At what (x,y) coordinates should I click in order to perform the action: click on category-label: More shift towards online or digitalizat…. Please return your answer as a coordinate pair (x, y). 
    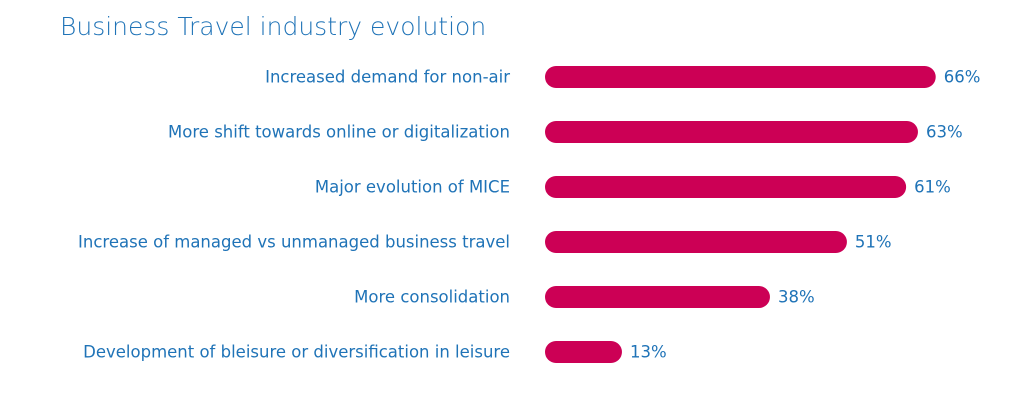
    Looking at the image, I should click on (339, 132).